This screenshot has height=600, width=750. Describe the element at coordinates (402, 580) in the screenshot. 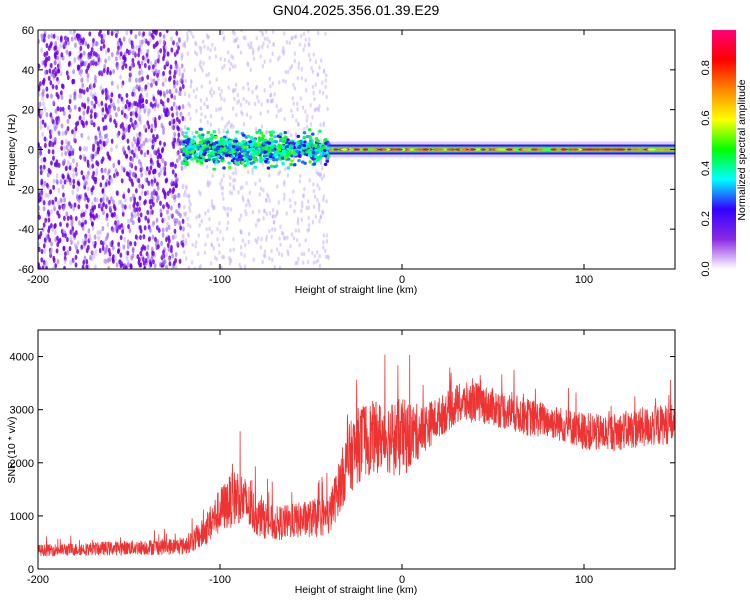

I see `snr-x-tick-label: 0` at that location.